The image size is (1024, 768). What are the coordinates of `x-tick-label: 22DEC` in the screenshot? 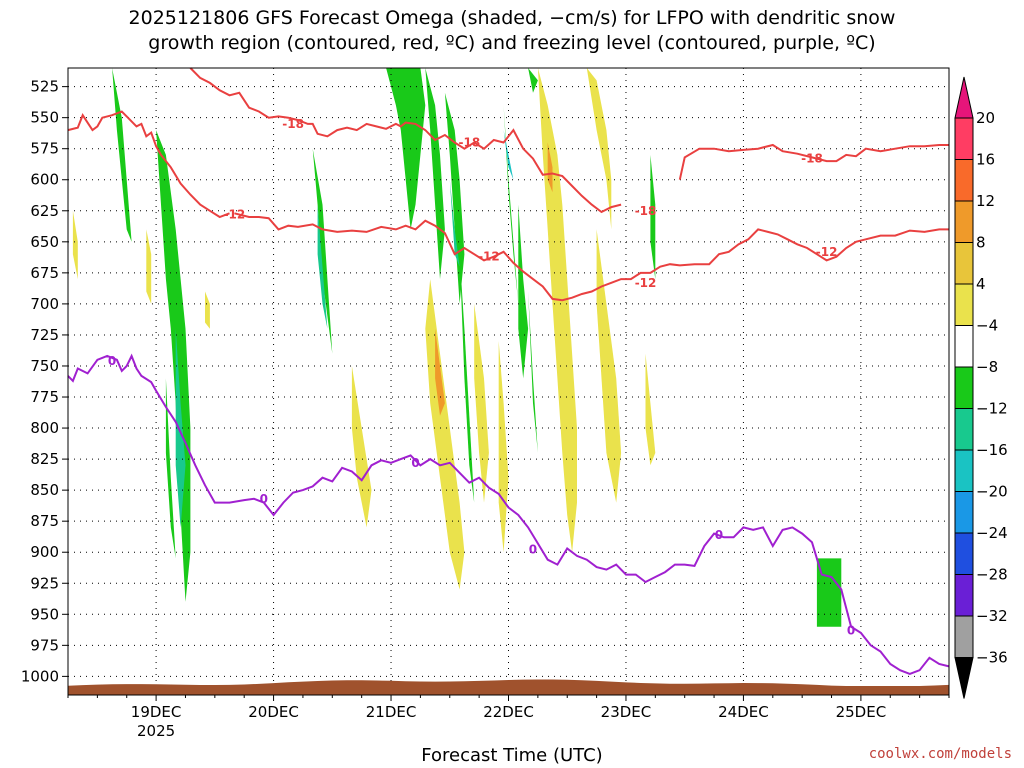 It's located at (508, 712).